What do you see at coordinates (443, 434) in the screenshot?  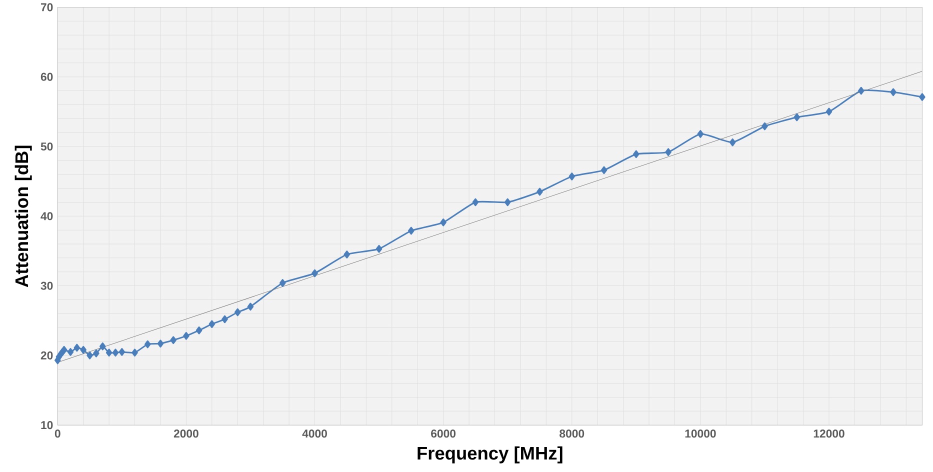 I see `x-tick-label: 6000` at bounding box center [443, 434].